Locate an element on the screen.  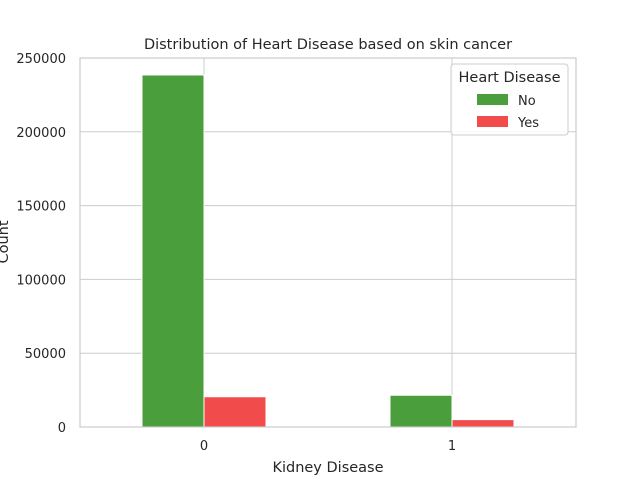
x-tick-label: 1 is located at coordinates (452, 446).